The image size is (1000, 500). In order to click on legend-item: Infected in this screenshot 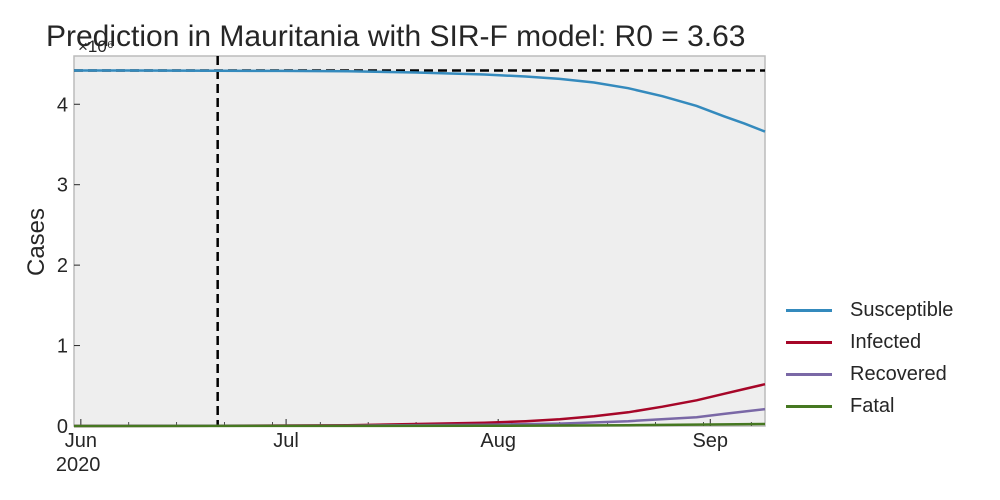, I will do `click(886, 342)`.